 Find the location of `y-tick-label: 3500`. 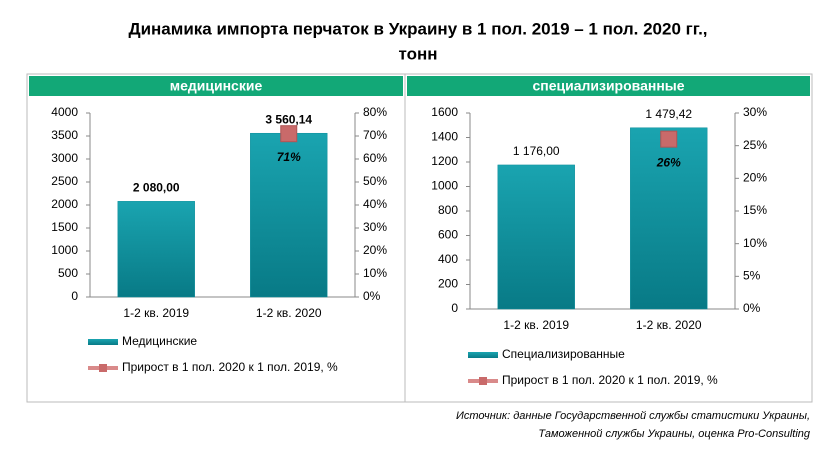

y-tick-label: 3500 is located at coordinates (64, 135).